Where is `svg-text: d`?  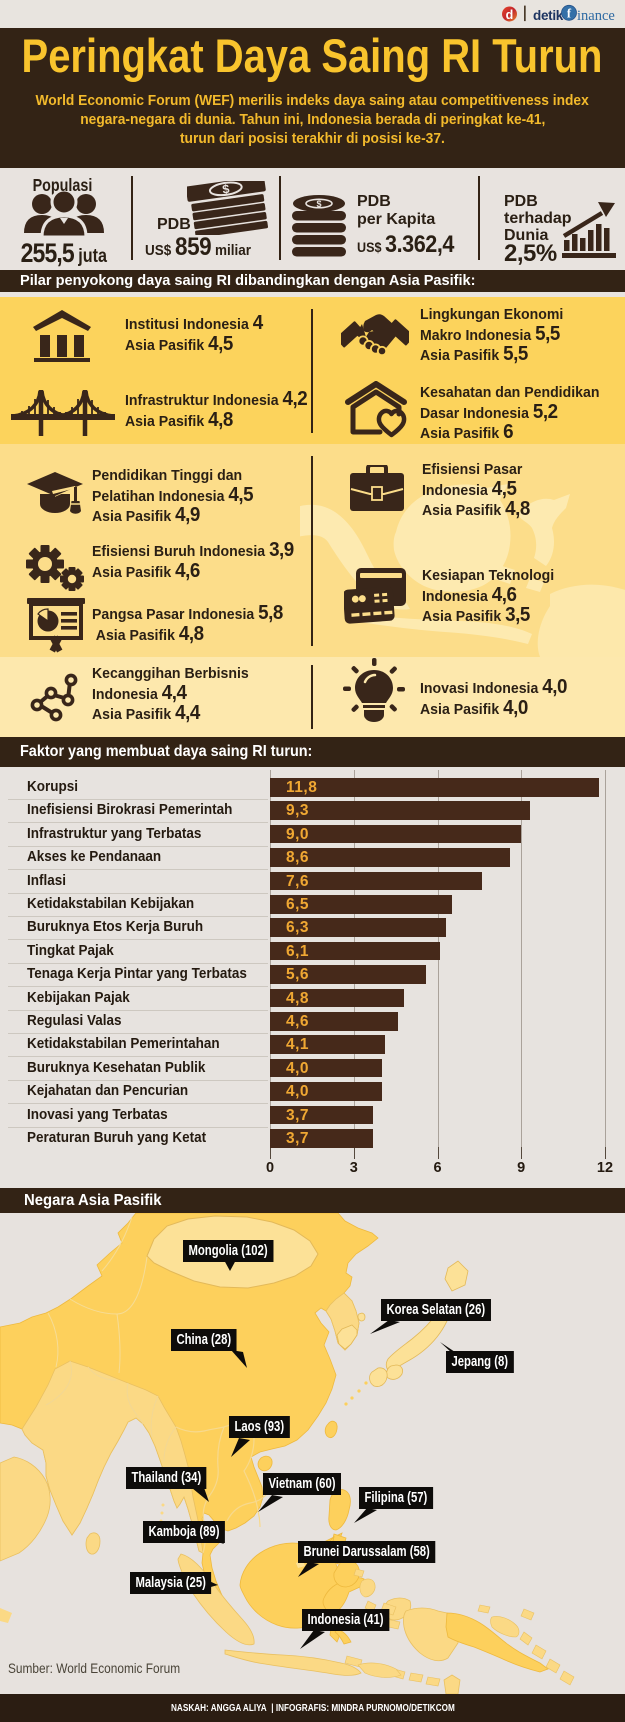 svg-text: d is located at coordinates (510, 15).